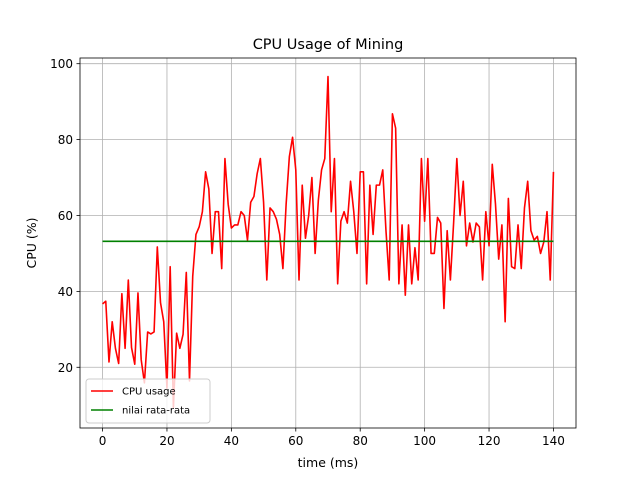  Describe the element at coordinates (295, 441) in the screenshot. I see `x-tick-label-60: 60` at that location.